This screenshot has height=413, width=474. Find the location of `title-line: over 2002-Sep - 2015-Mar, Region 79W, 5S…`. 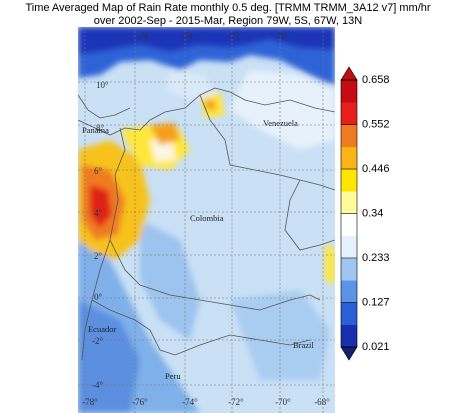

title-line: over 2002-Sep - 2015-Mar, Region 79W, 5S… is located at coordinates (228, 21).